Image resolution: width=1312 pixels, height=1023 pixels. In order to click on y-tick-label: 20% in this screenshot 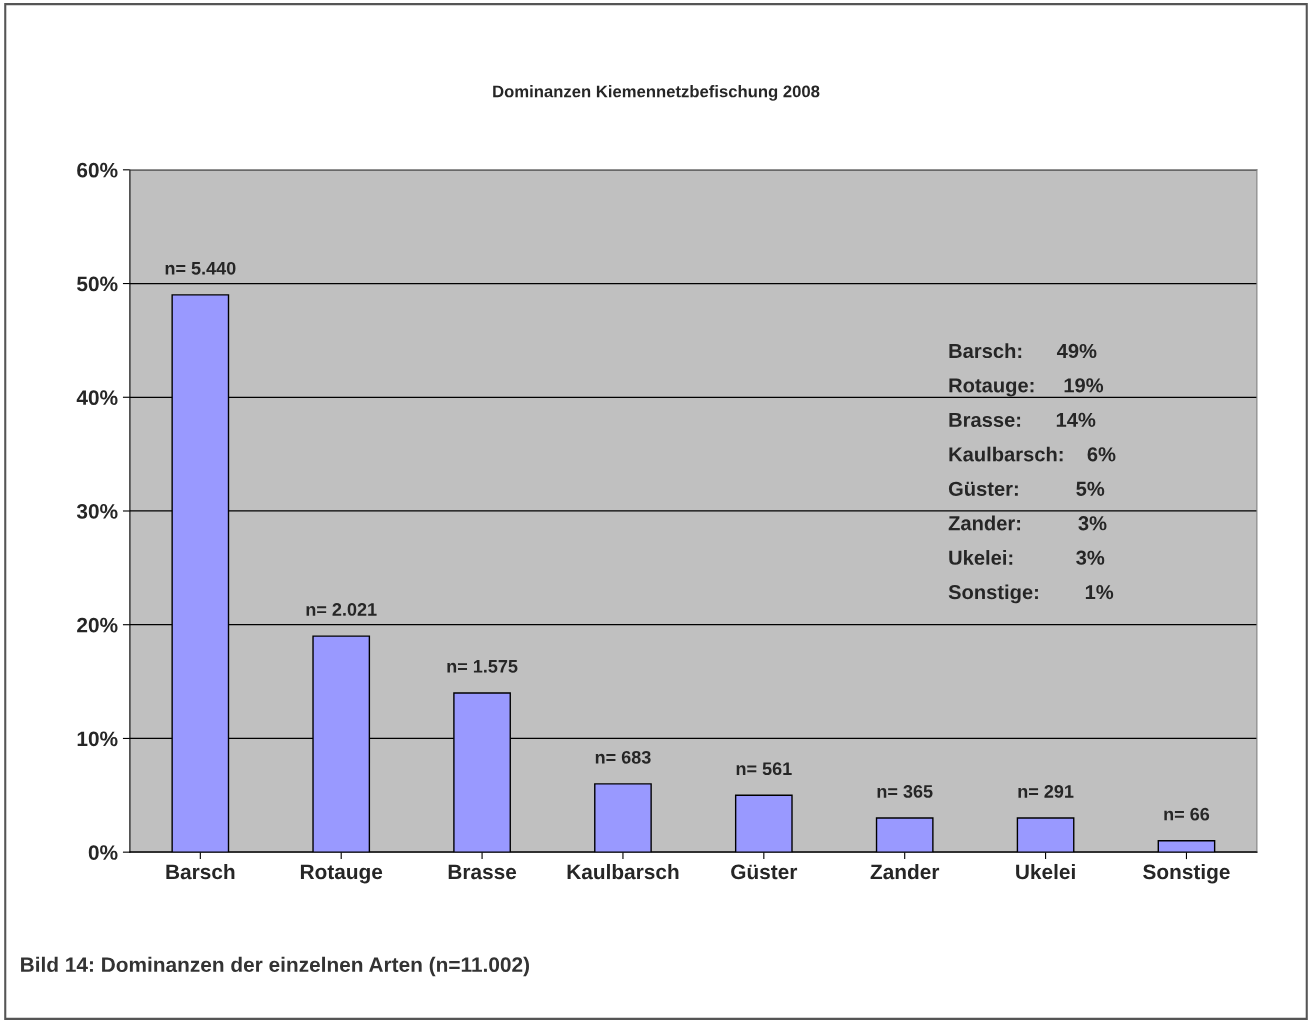, I will do `click(97, 625)`.